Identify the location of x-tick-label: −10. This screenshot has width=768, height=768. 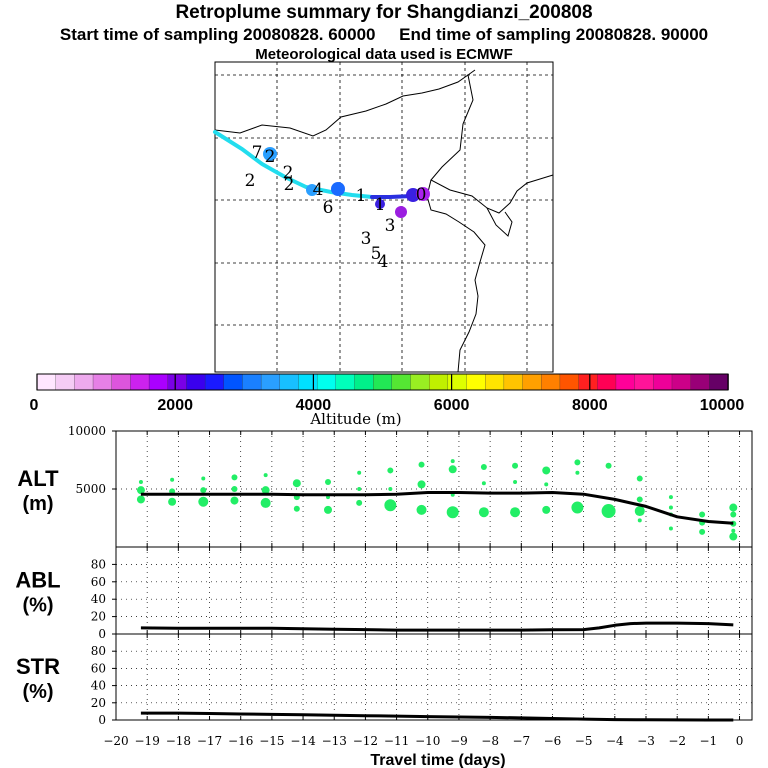
(427, 741).